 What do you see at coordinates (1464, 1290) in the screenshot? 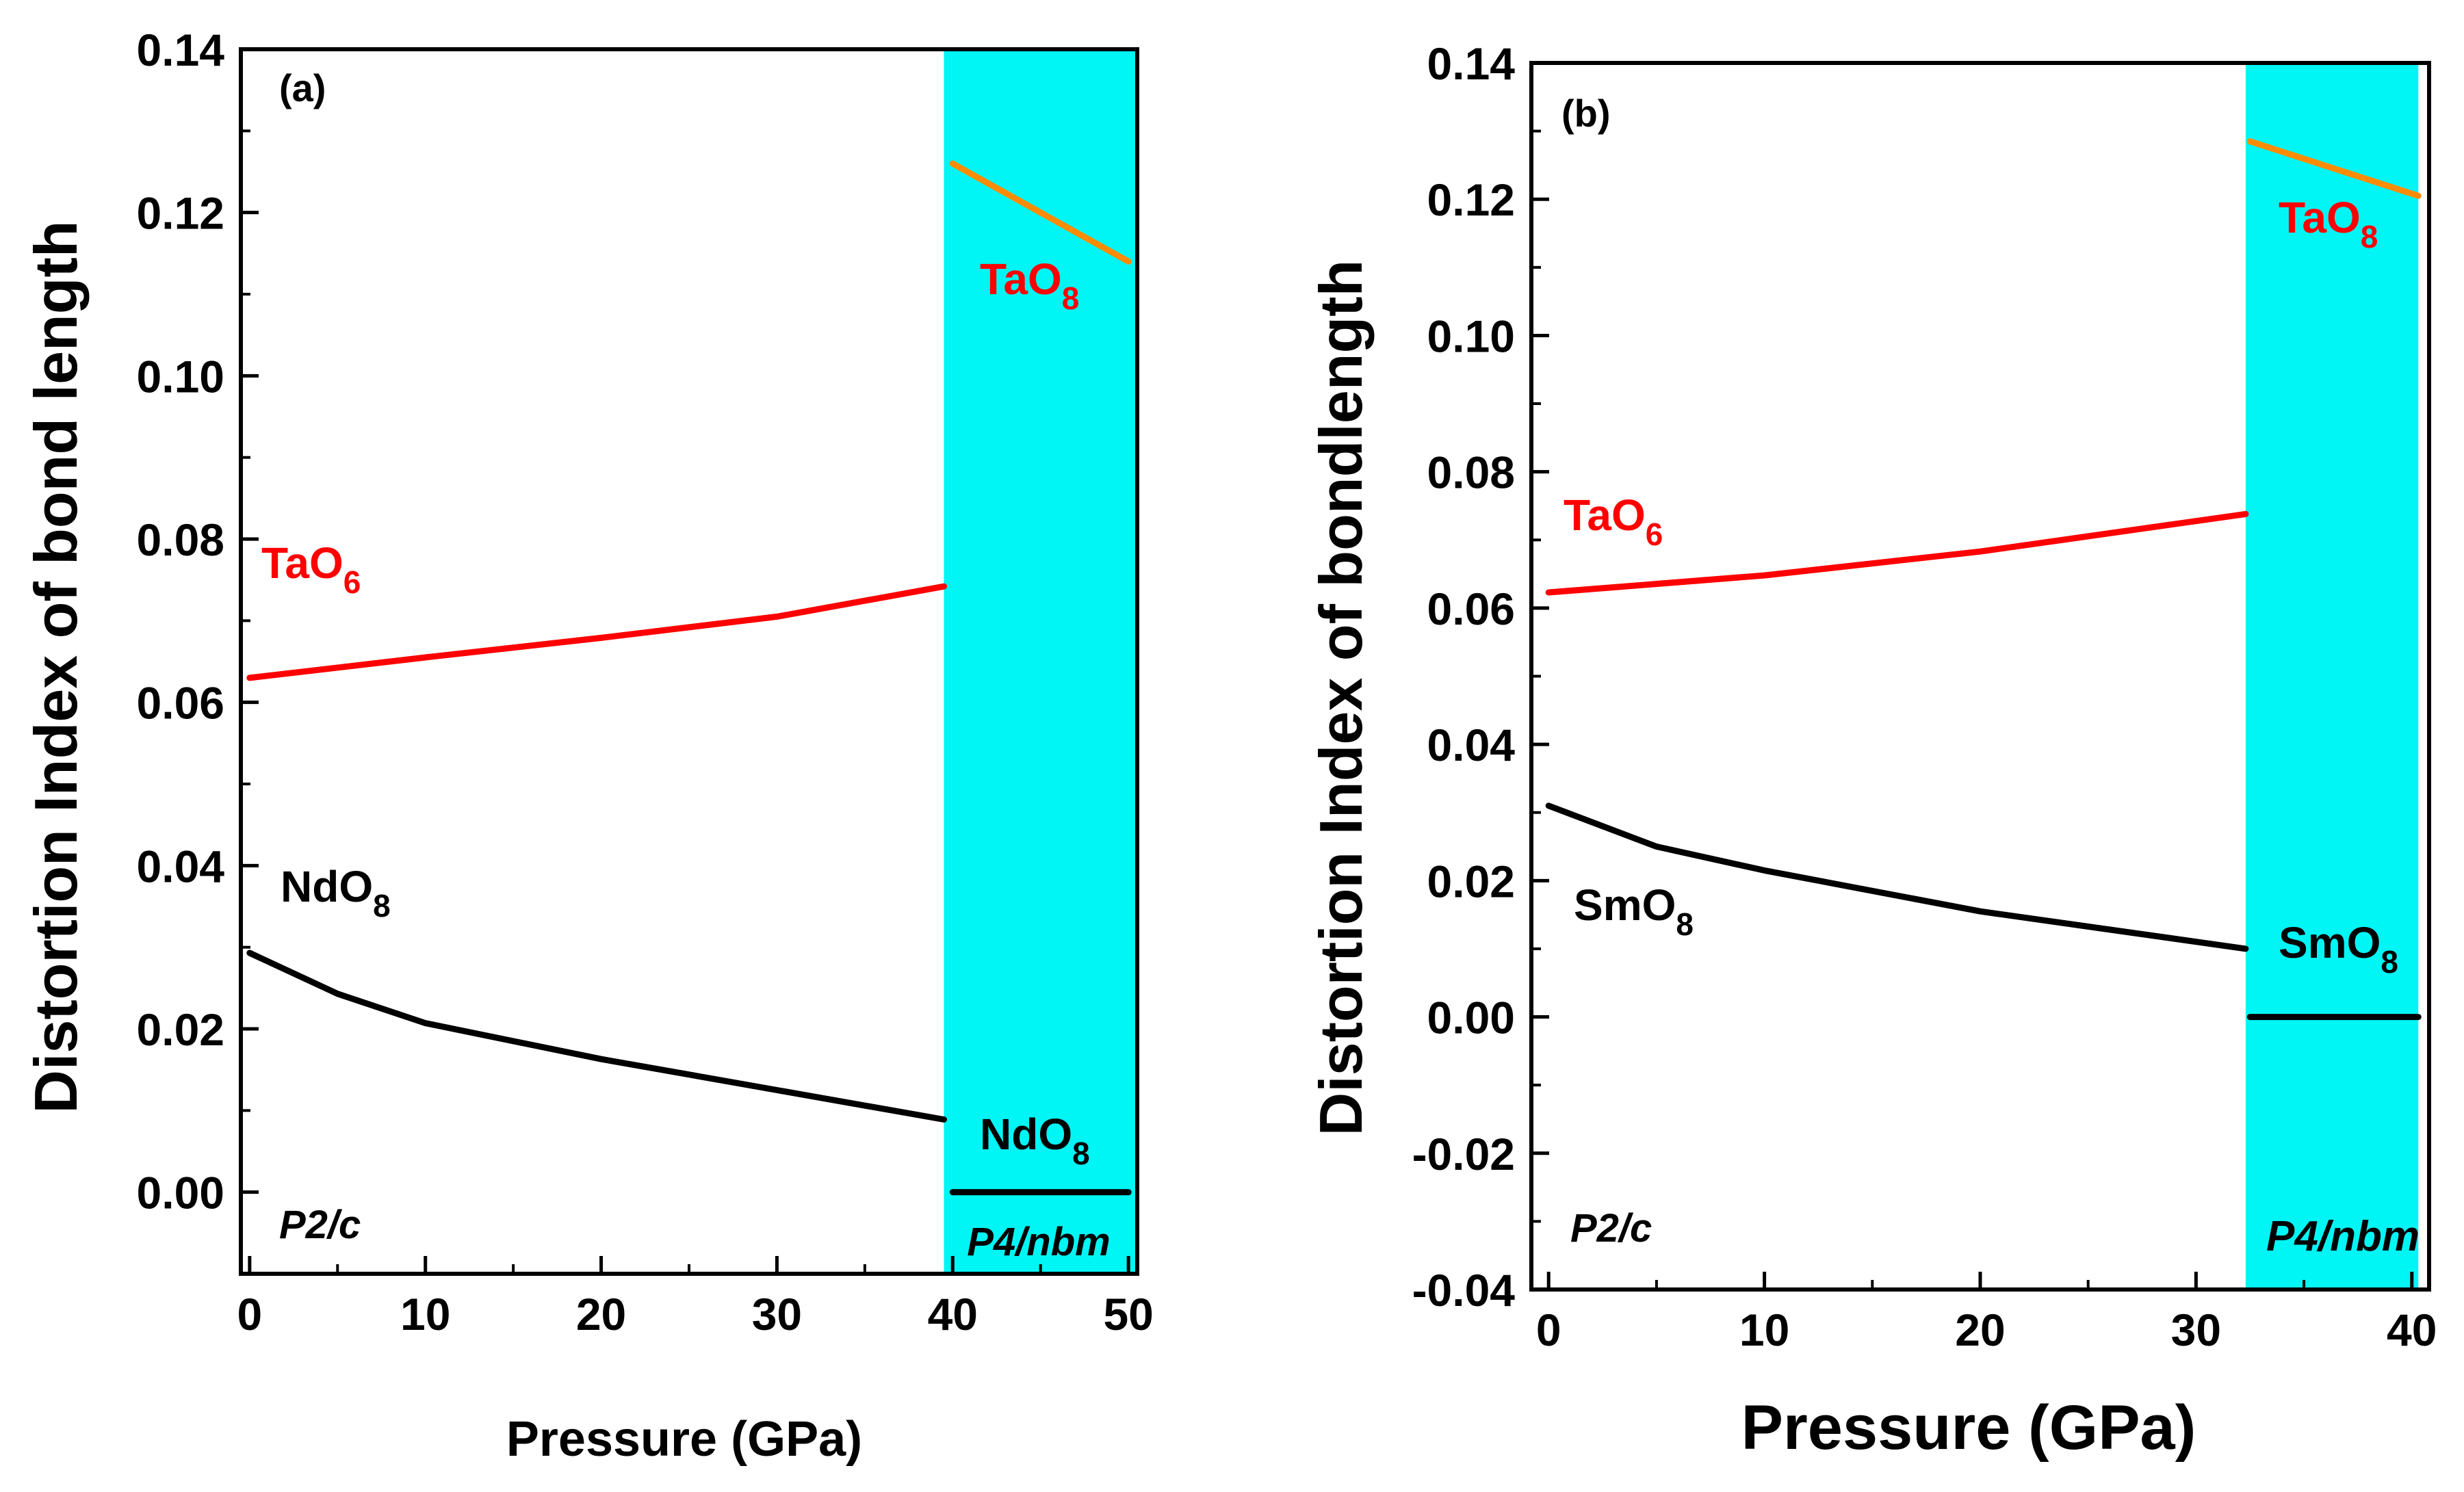
I see `y-tick-label: -0.04` at bounding box center [1464, 1290].